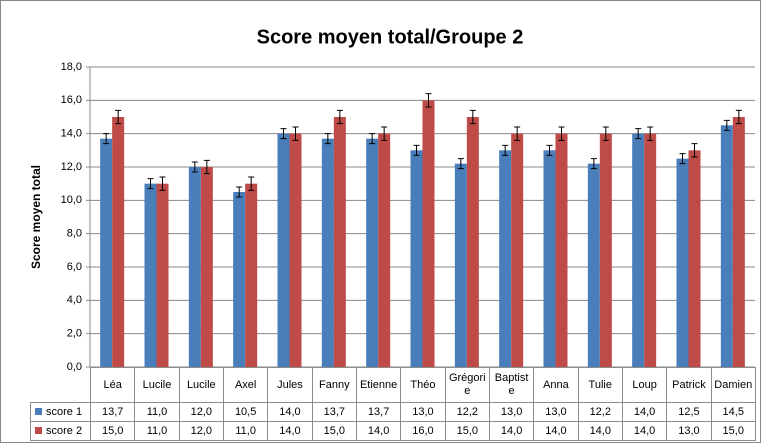 This screenshot has width=761, height=443. Describe the element at coordinates (733, 385) in the screenshot. I see `x-tick-label: Damien` at that location.